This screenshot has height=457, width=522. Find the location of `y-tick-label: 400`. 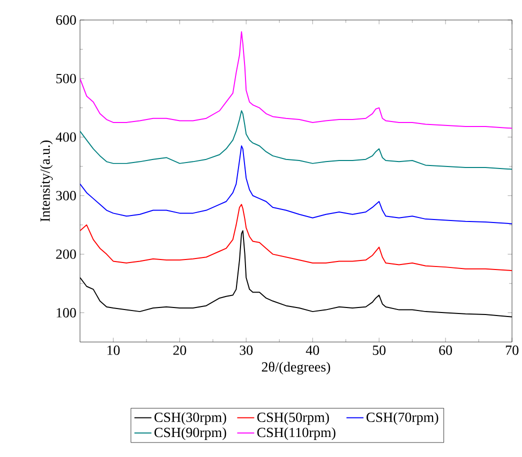

y-tick-label: 400 is located at coordinates (66, 137).